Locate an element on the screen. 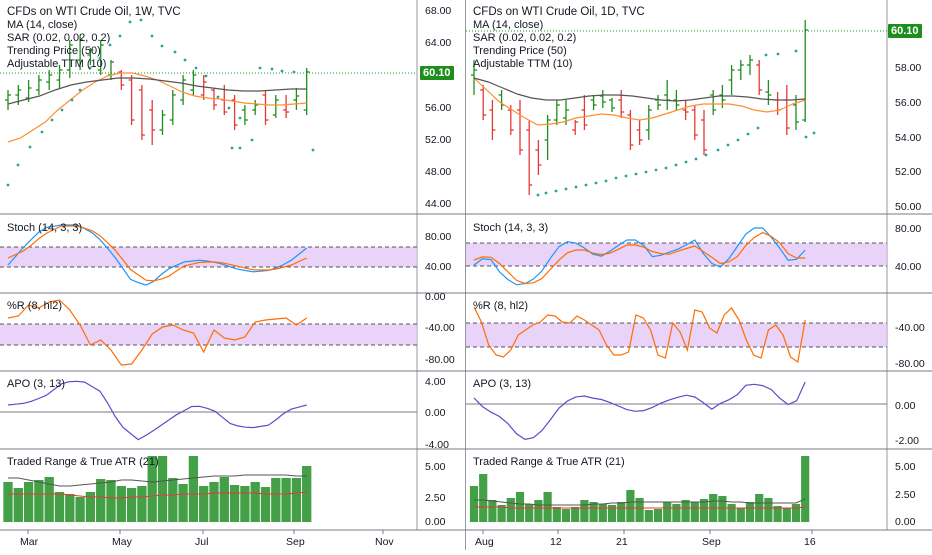  weekly-legend-trend: Trending Price (50) is located at coordinates (54, 51).